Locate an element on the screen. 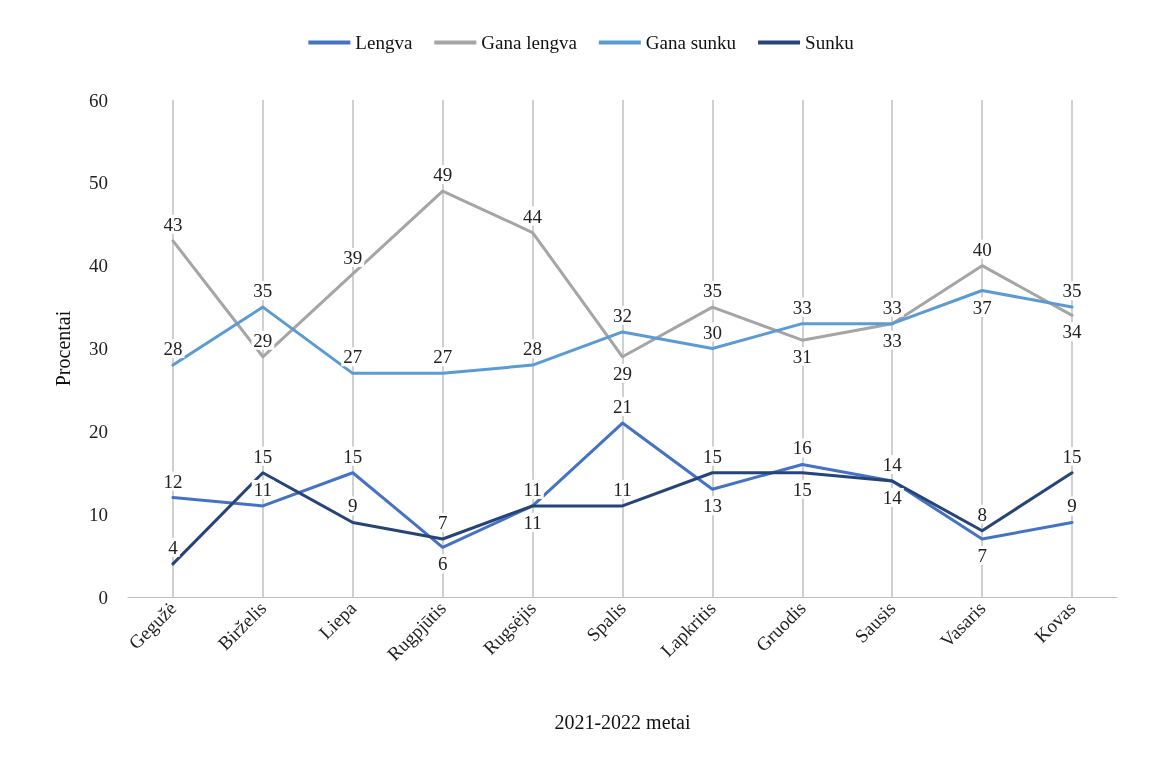 Image resolution: width=1162 pixels, height=762 pixels. data-label: 6 is located at coordinates (442, 564).